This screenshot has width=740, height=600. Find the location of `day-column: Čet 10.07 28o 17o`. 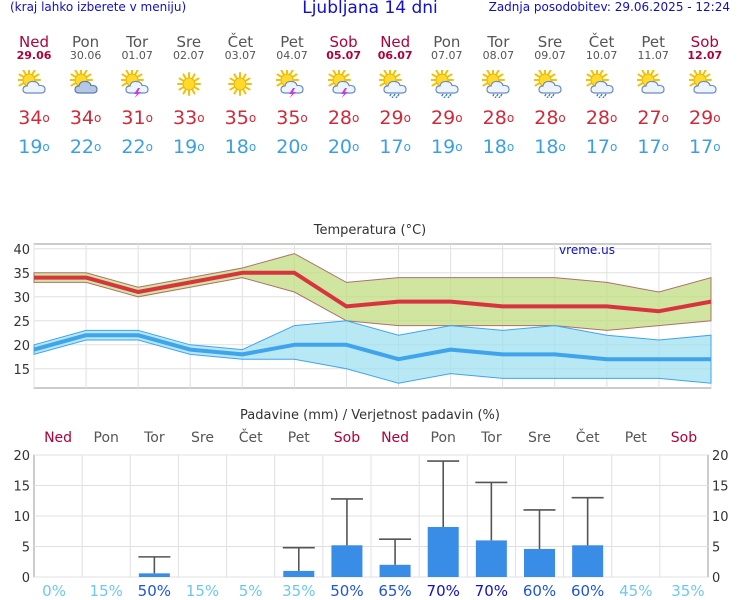

day-column: Čet 10.07 28o 17o is located at coordinates (602, 95).